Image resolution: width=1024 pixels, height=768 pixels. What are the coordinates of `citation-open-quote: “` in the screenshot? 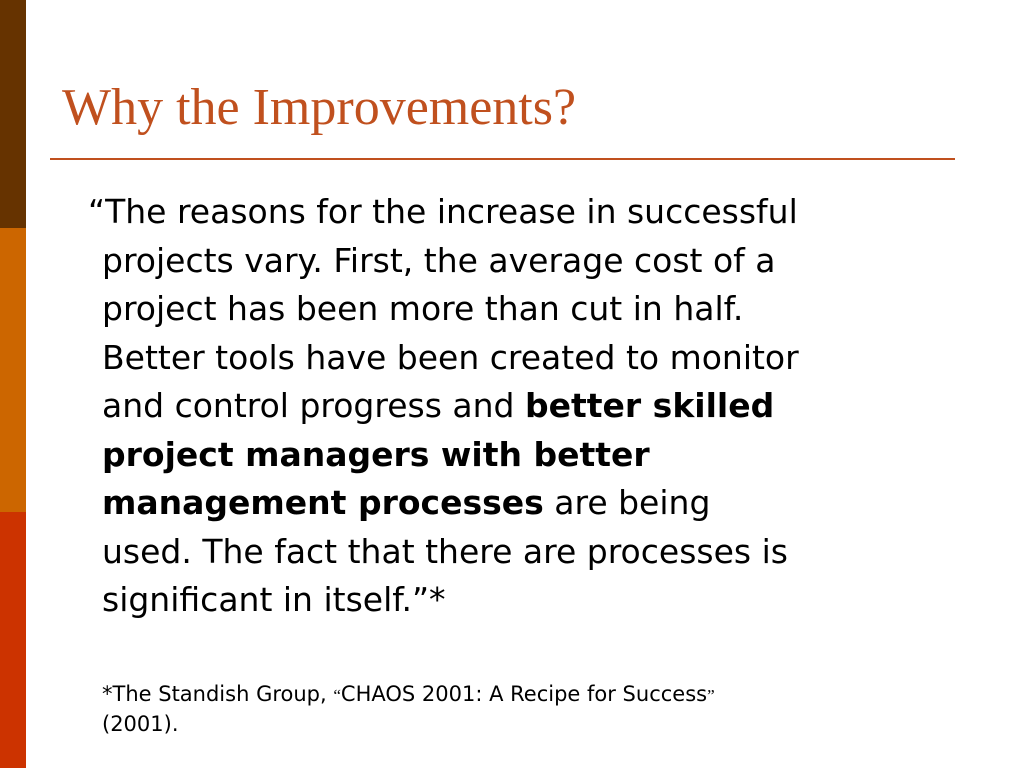 It's located at (337, 695).